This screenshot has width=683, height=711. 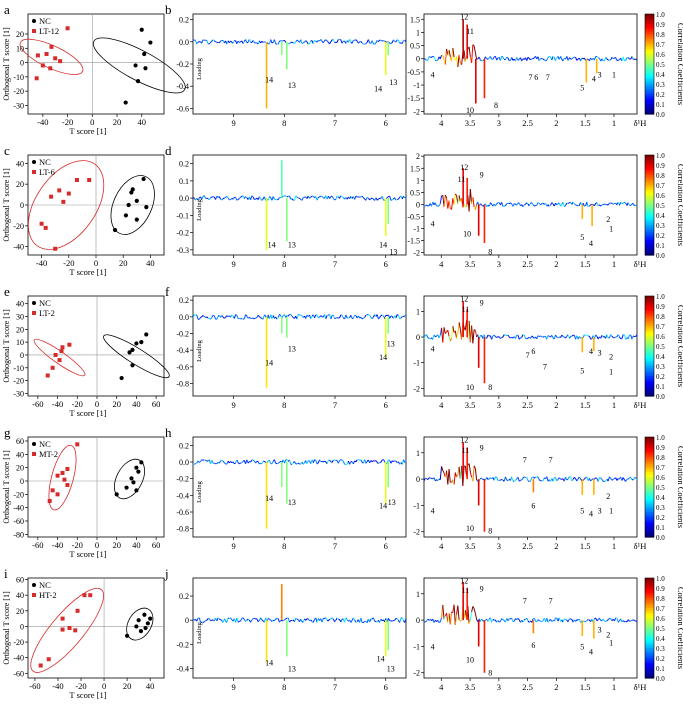 I want to click on peak-label: 9, so click(x=482, y=589).